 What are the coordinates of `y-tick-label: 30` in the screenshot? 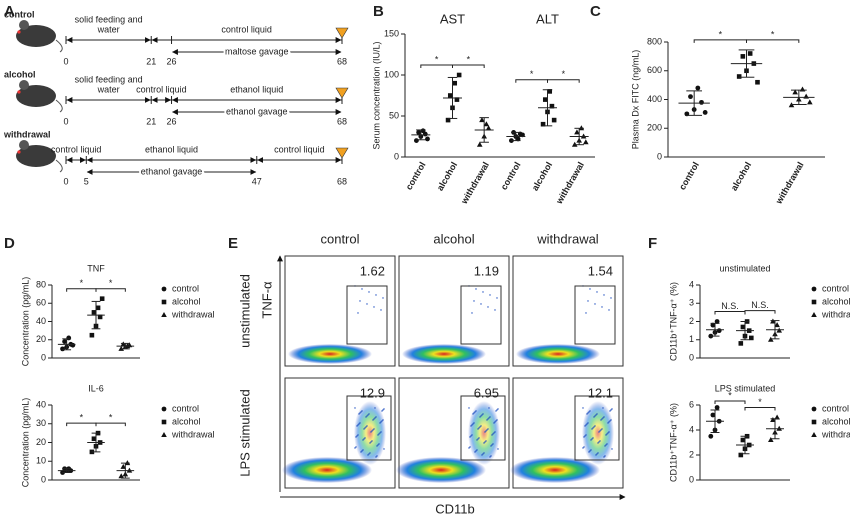 It's located at (41, 423).